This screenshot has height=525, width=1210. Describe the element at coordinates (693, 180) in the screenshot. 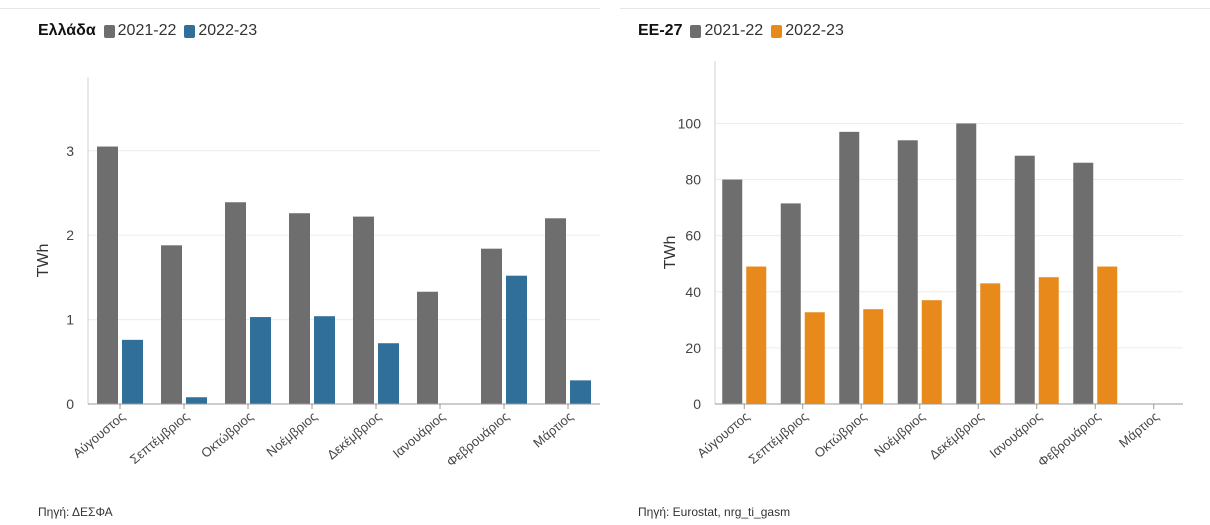

I see `y-tick-label: 80` at that location.